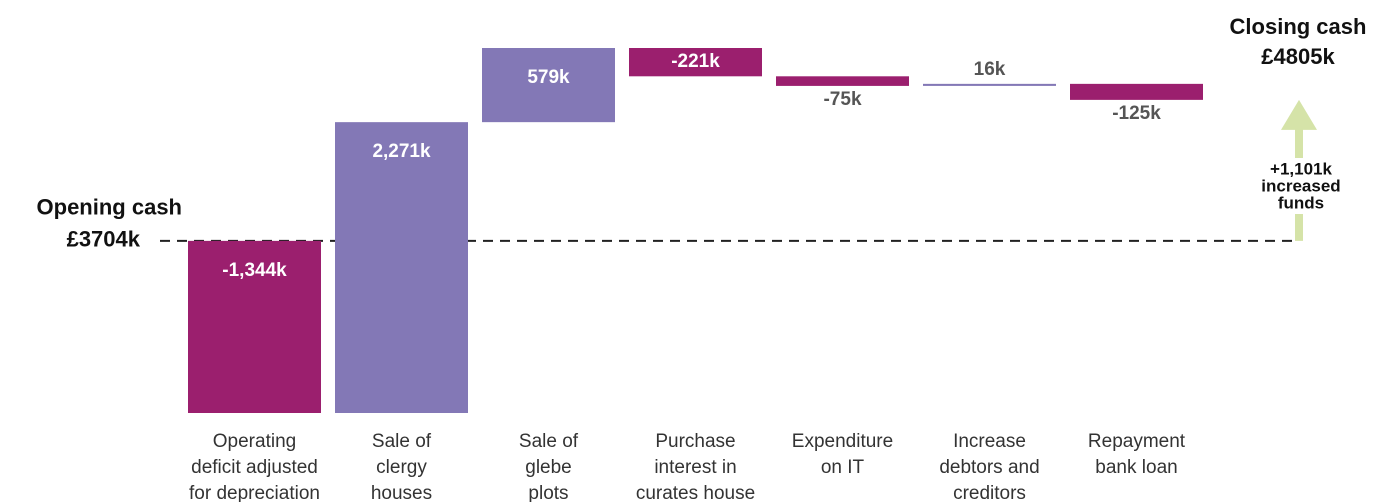 This screenshot has width=1383, height=502. Describe the element at coordinates (254, 270) in the screenshot. I see `value-label: -1,344k` at that location.